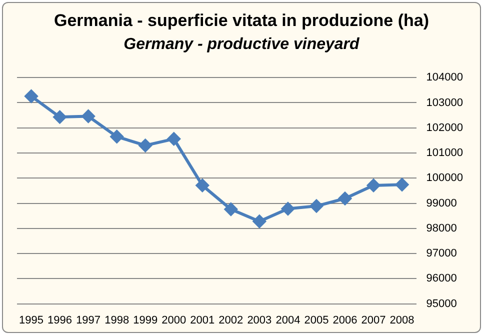 The image size is (483, 335). What do you see at coordinates (60, 320) in the screenshot?
I see `x-tick-label: 1996` at bounding box center [60, 320].